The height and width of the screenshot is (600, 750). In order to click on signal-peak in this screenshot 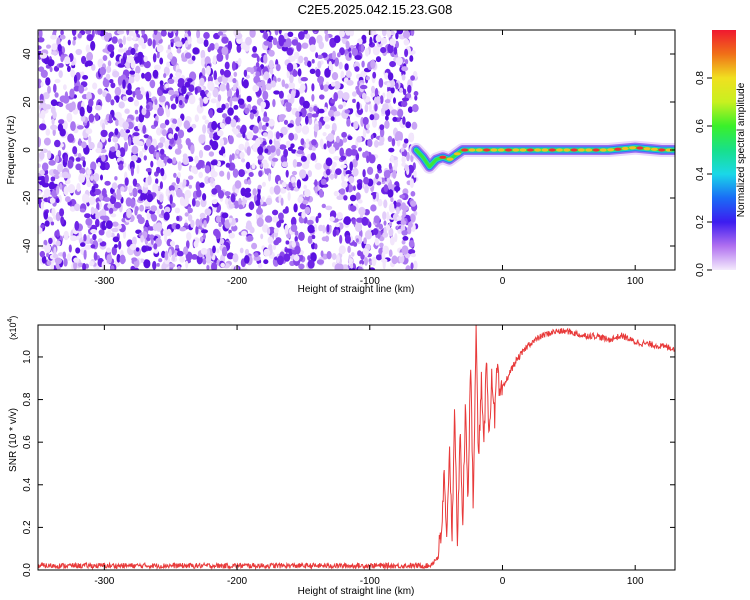, I will do `click(516, 150)`.